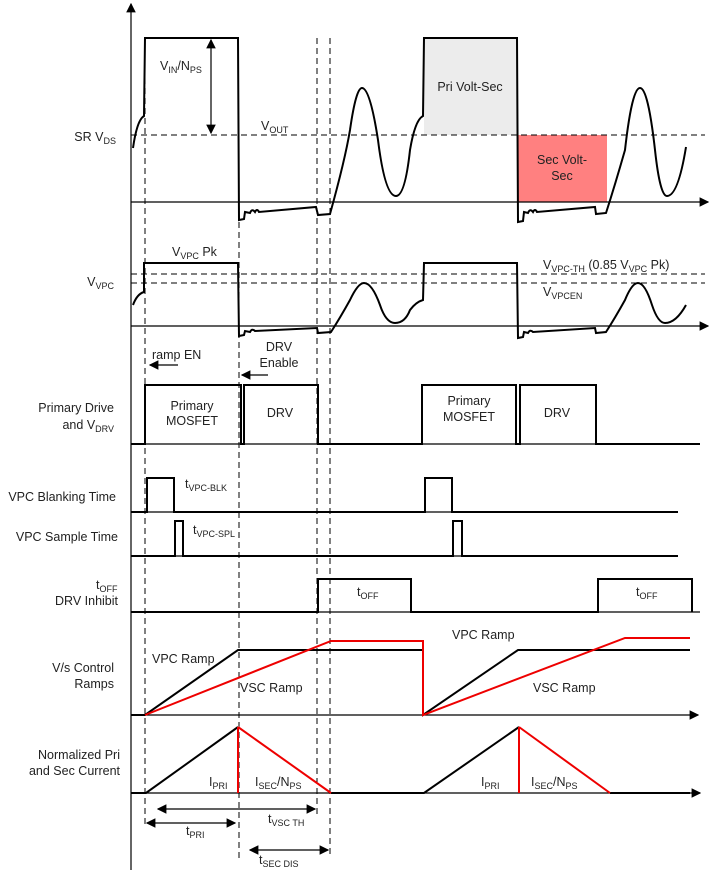 The image size is (712, 871). I want to click on vpc-ramp, so click(410, 683).